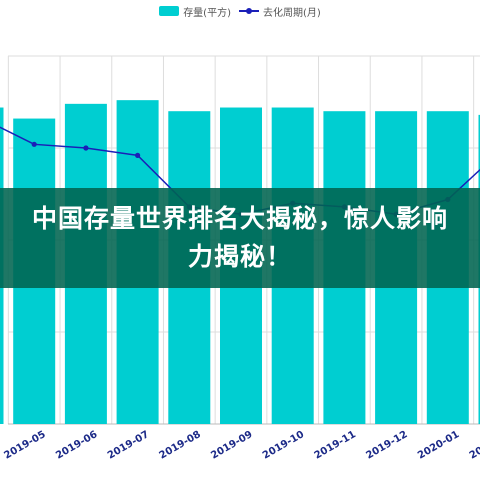  What do you see at coordinates (169, 11) in the screenshot?
I see `legend-swatch-storage` at bounding box center [169, 11].